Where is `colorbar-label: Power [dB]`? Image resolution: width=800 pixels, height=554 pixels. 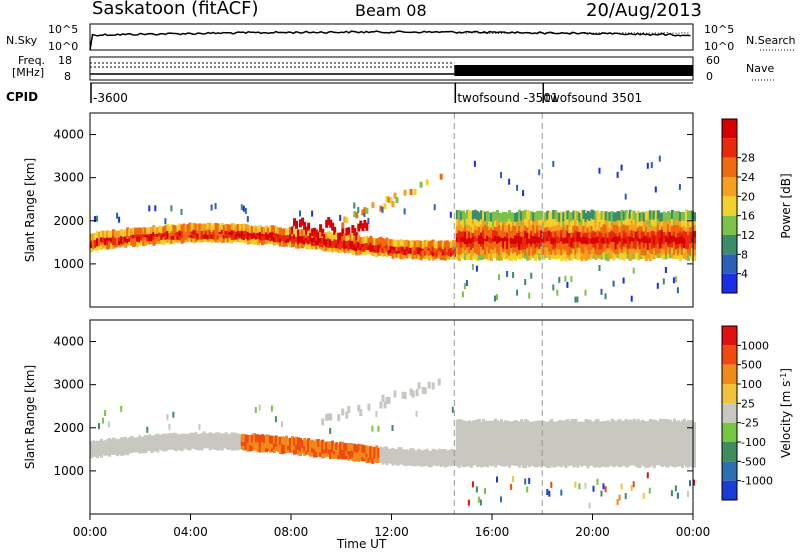
colorbar-label: Power [dB] is located at coordinates (786, 205).